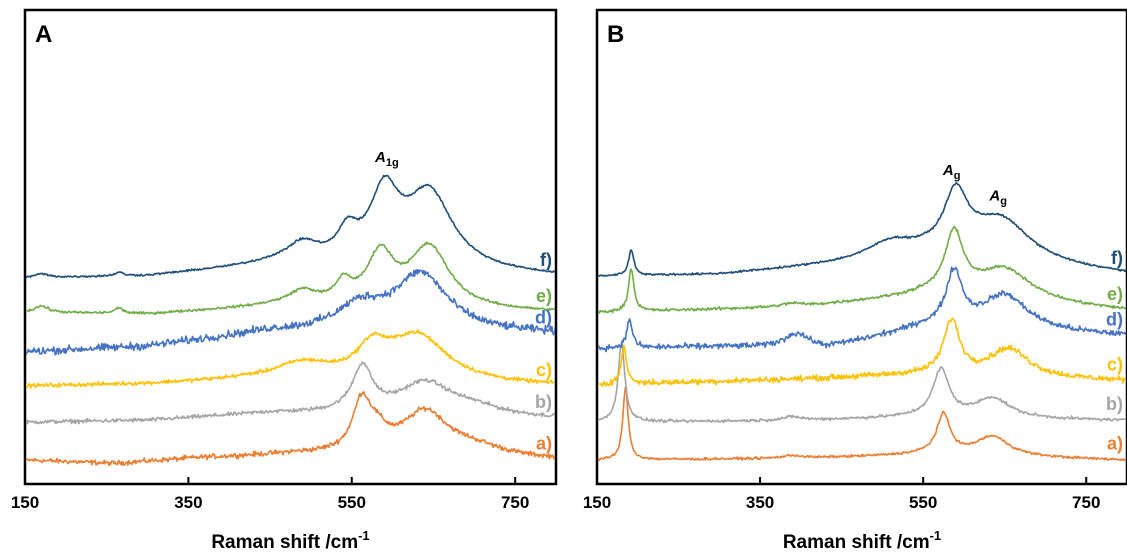 The height and width of the screenshot is (555, 1127). Describe the element at coordinates (615, 34) in the screenshot. I see `panel-label: B` at that location.